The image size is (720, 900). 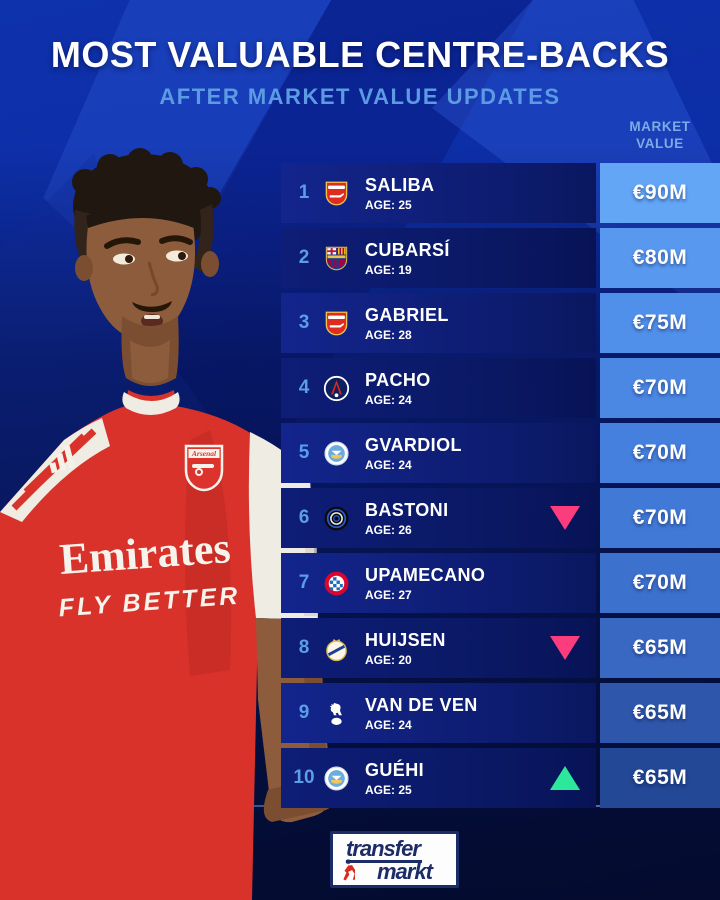 I want to click on player-name: GUÉHI, so click(x=395, y=769).